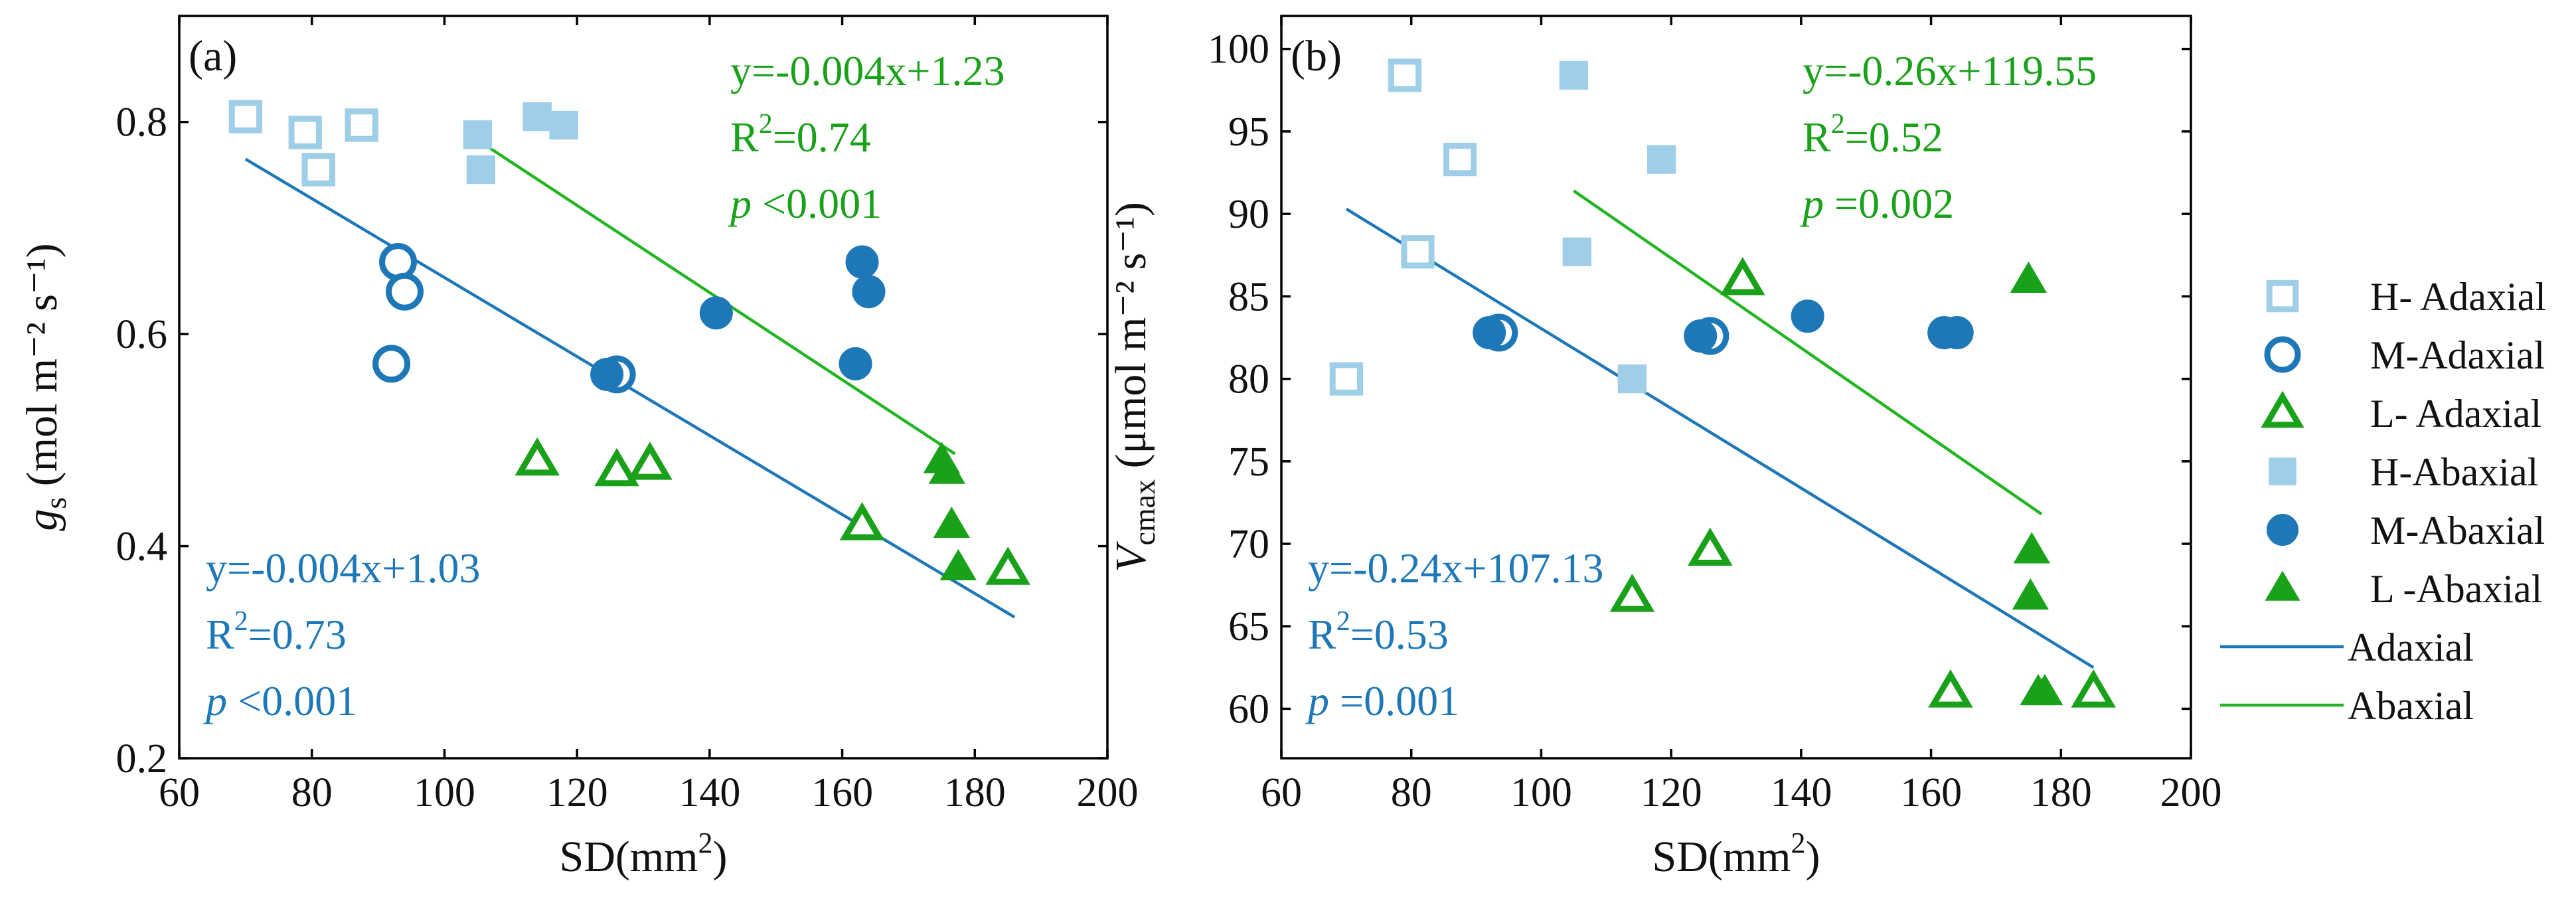 The image size is (2576, 903). Describe the element at coordinates (1281, 792) in the screenshot. I see `x-tick-label: 60` at that location.